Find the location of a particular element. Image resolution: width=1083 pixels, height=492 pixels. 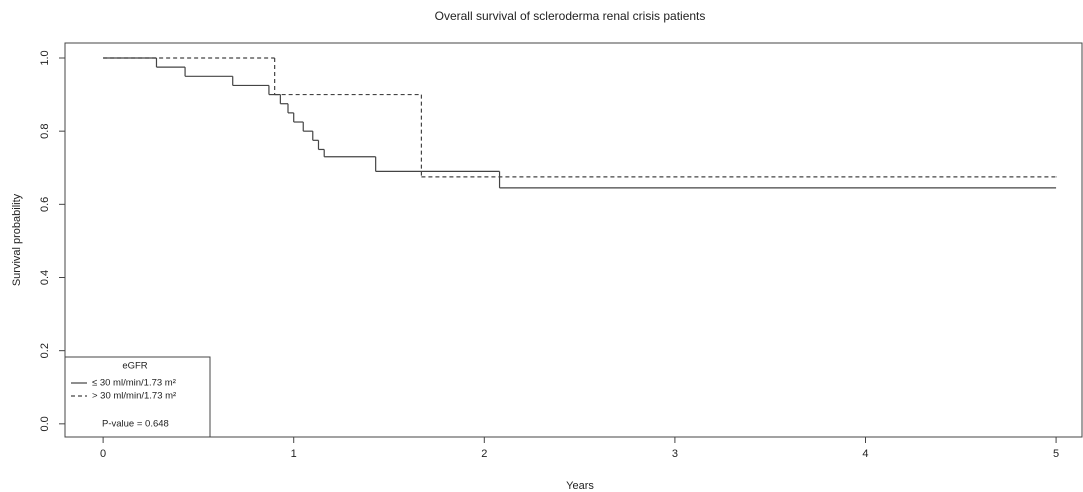

x-tick-label: 5 is located at coordinates (1056, 454).